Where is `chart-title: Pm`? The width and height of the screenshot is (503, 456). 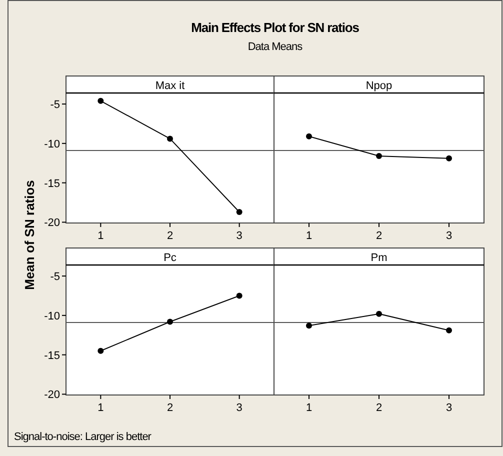
chart-title: Pm is located at coordinates (379, 258).